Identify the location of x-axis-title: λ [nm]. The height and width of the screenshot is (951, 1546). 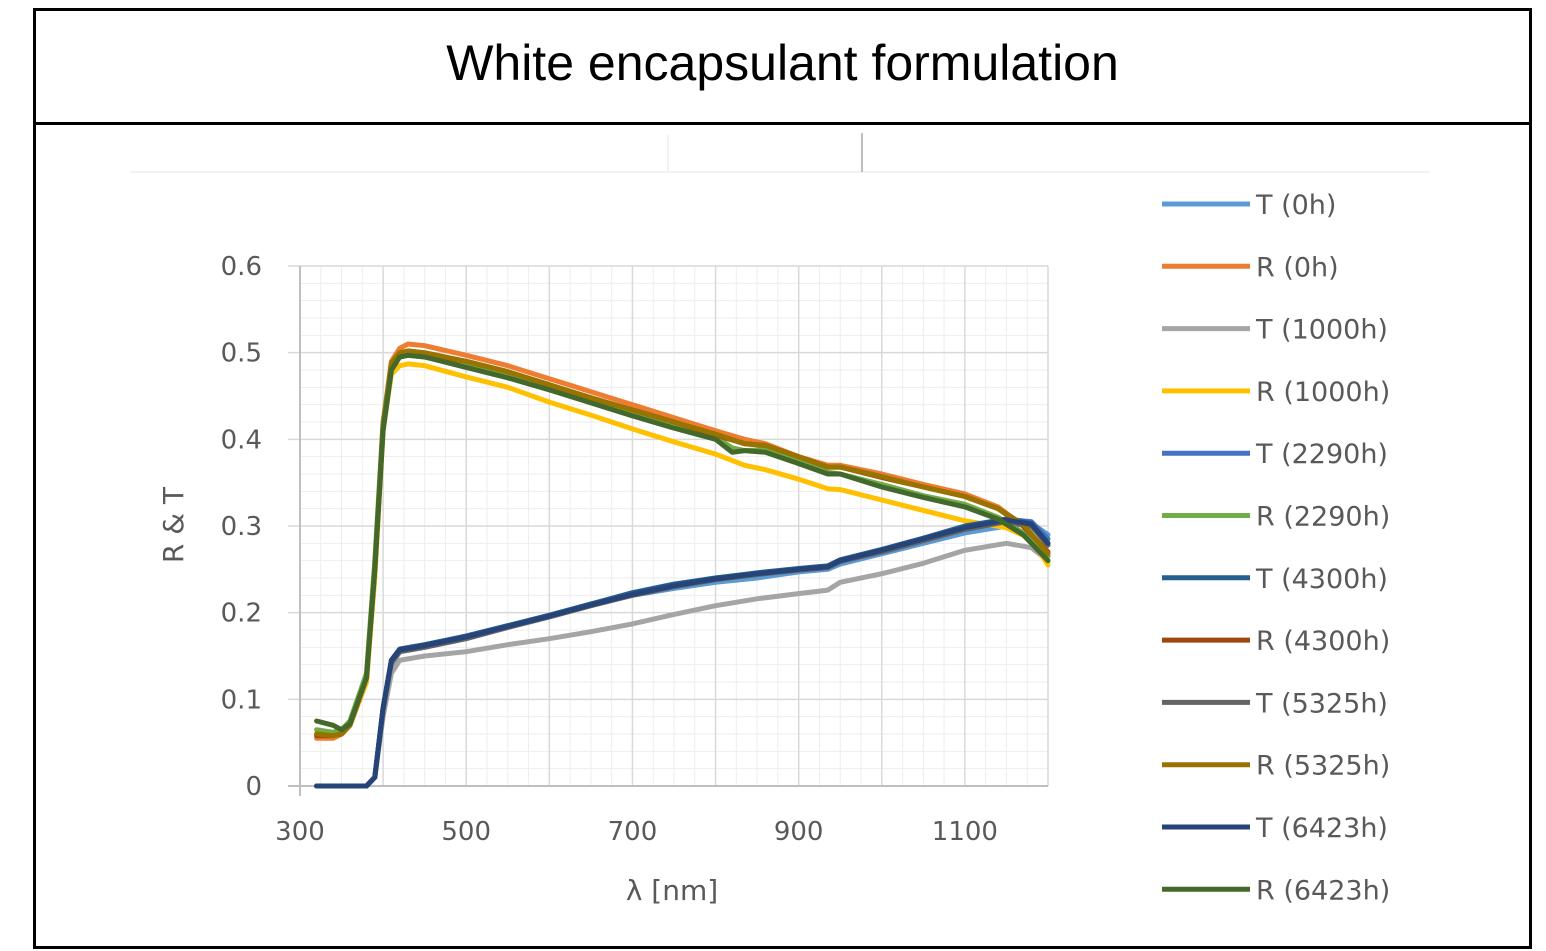
(672, 890).